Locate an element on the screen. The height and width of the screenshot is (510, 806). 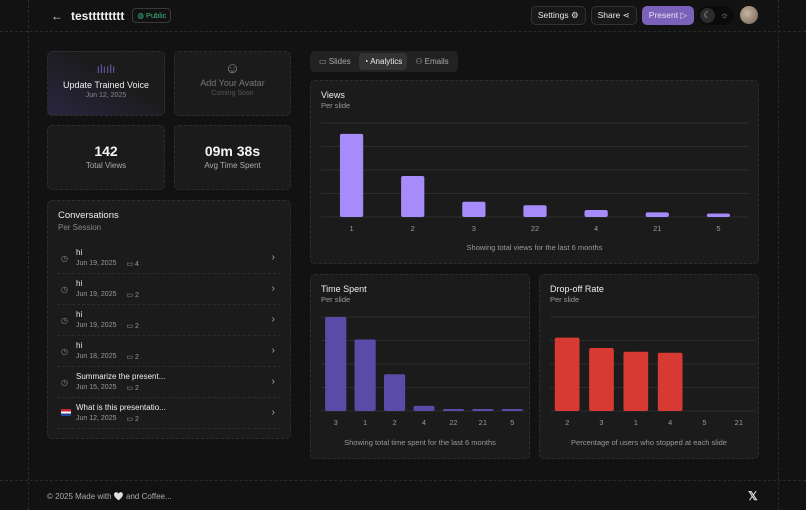
conversation-date: Jun 15, 2025 is located at coordinates (96, 387).